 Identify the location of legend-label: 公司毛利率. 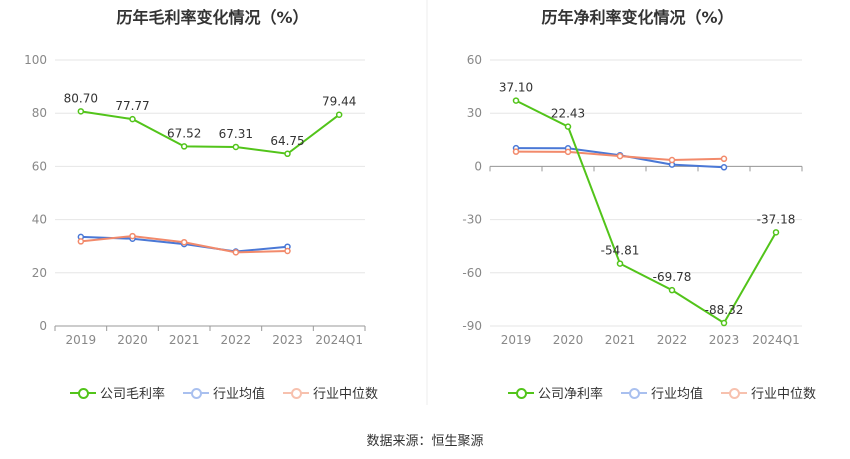
(133, 394).